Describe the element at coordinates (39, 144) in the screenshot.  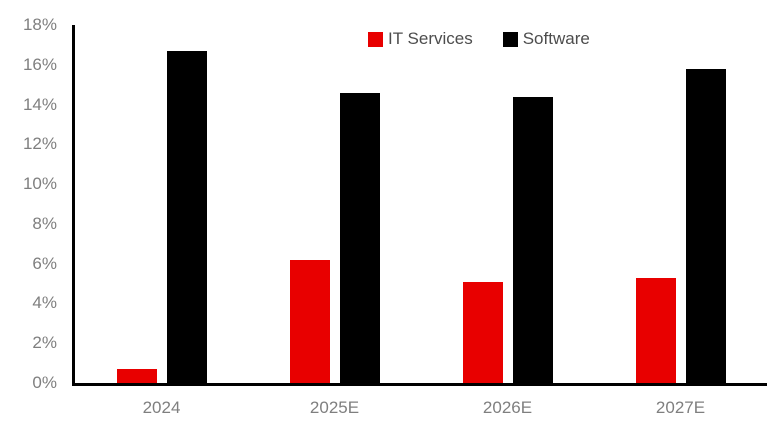
I see `y-tick-label: 12%` at that location.